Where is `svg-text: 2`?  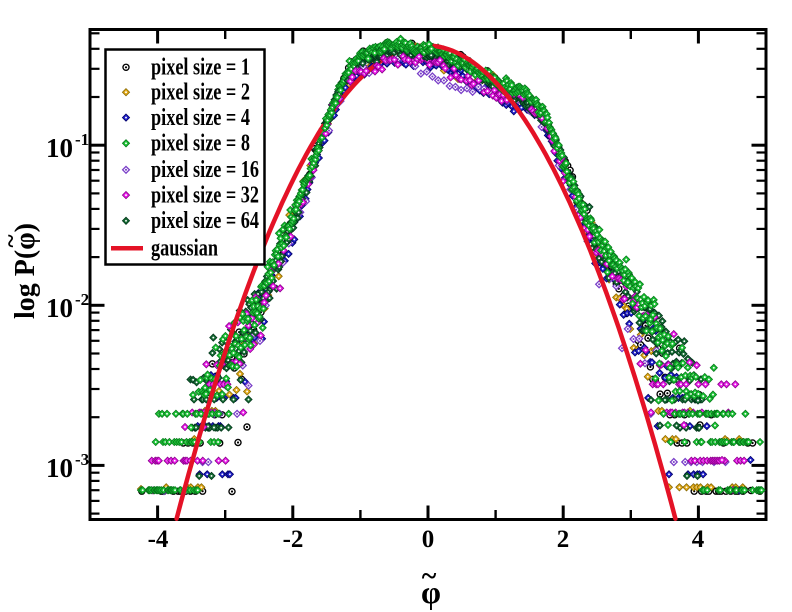 svg-text: 2 is located at coordinates (563, 539).